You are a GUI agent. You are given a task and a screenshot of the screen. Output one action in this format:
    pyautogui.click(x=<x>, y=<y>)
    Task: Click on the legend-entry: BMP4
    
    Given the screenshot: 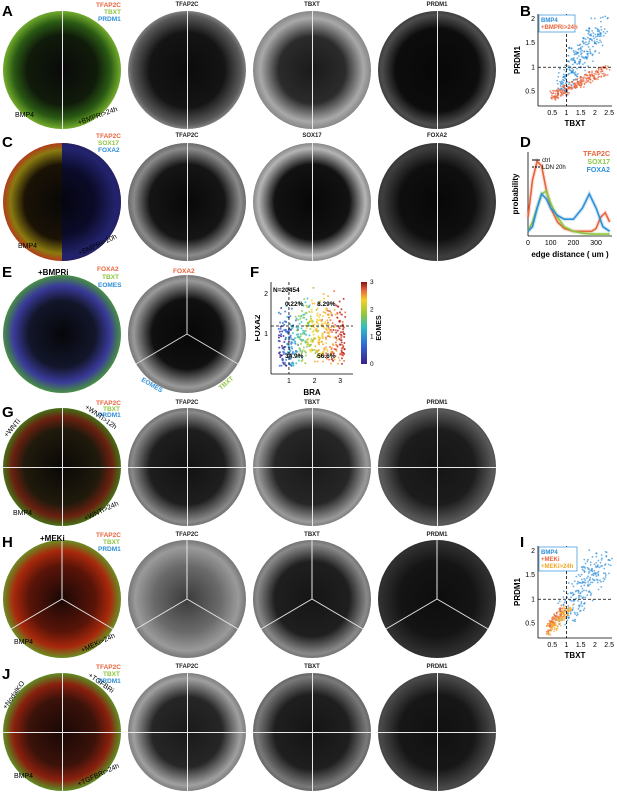 What is the action you would take?
    pyautogui.click(x=549, y=21)
    